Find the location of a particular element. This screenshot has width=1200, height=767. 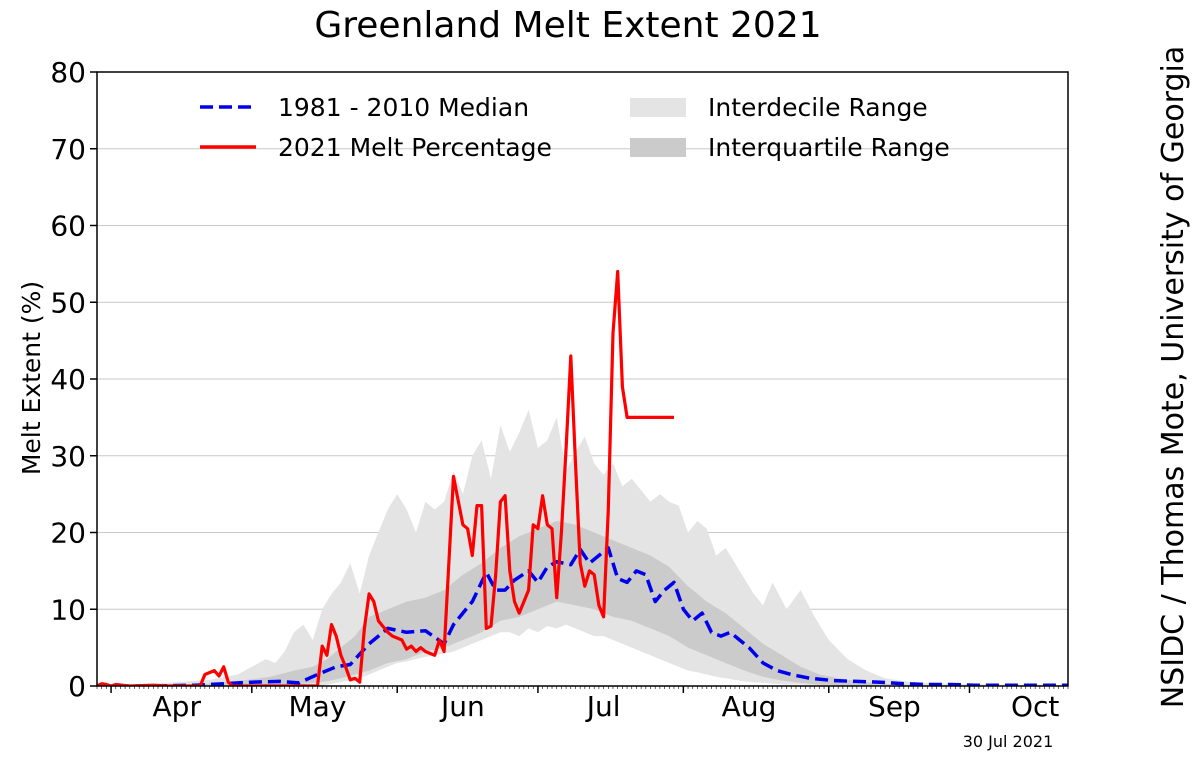

y-tick-label: 40 is located at coordinates (68, 379).